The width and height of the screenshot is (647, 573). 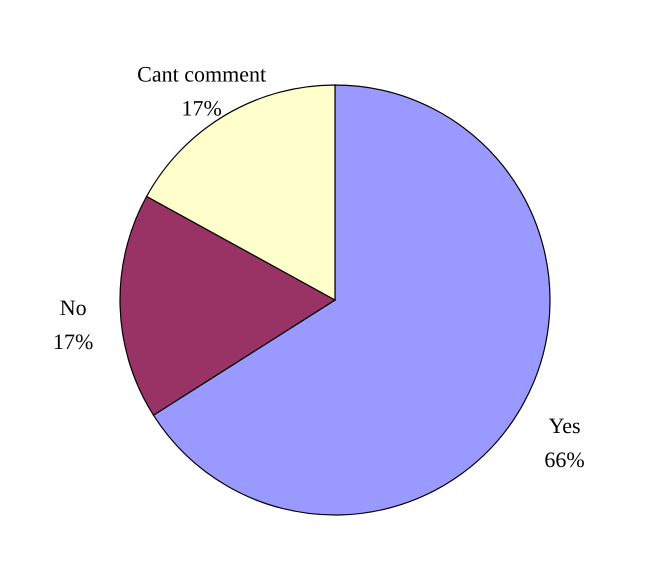 What do you see at coordinates (564, 425) in the screenshot?
I see `slice-label: Yes` at bounding box center [564, 425].